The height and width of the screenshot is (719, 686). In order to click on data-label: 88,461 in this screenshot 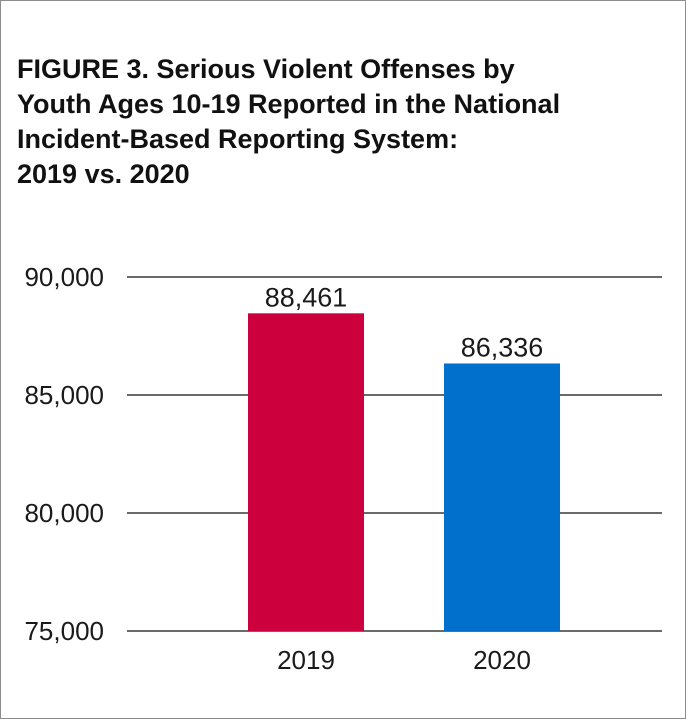, I will do `click(306, 297)`.